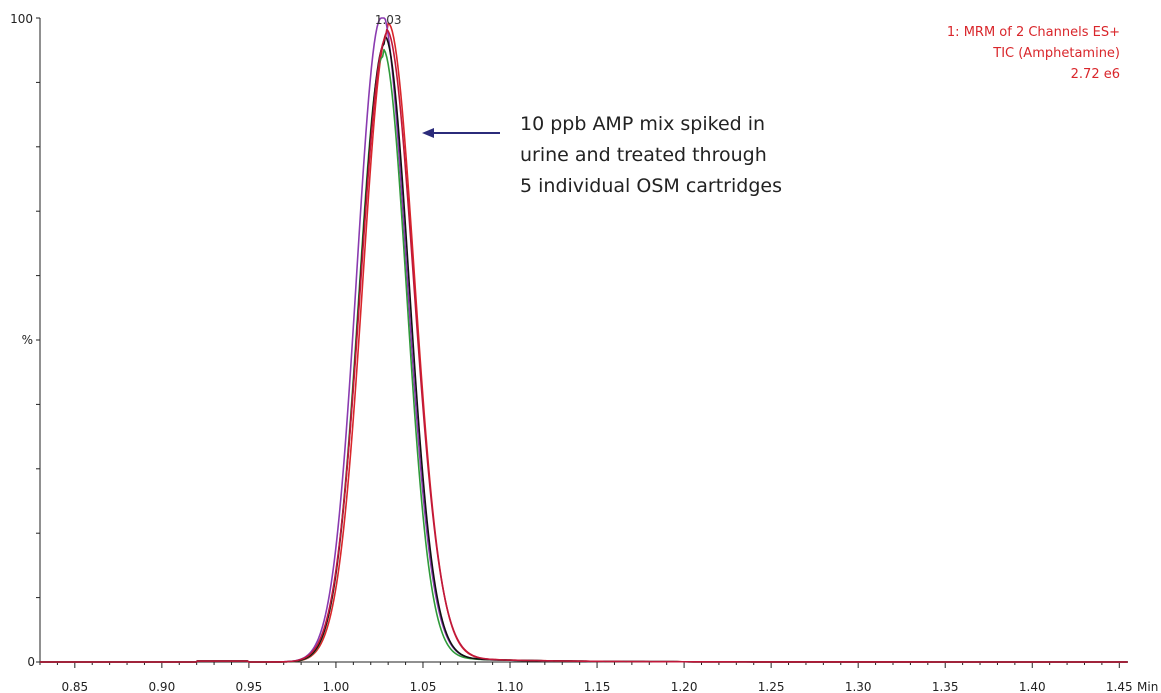 The height and width of the screenshot is (693, 1161). I want to click on x-tick-label: 1.25, so click(771, 686).